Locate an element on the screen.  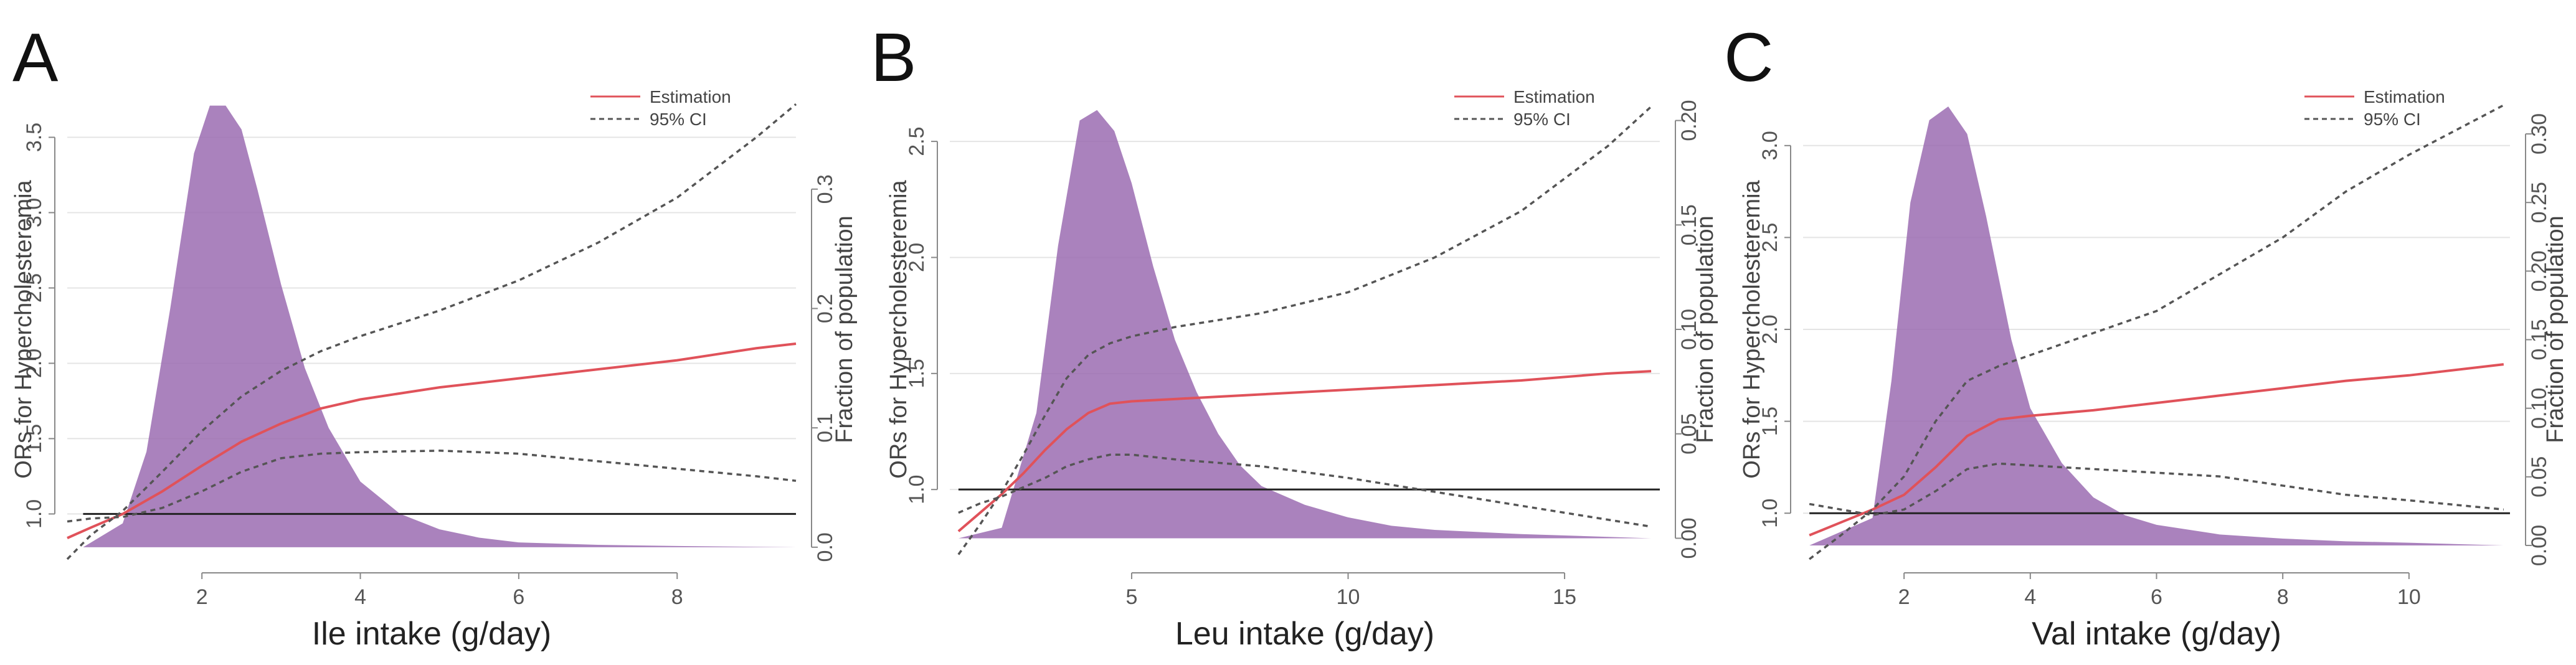
y2-tick-label: 0.30 is located at coordinates (2539, 134).